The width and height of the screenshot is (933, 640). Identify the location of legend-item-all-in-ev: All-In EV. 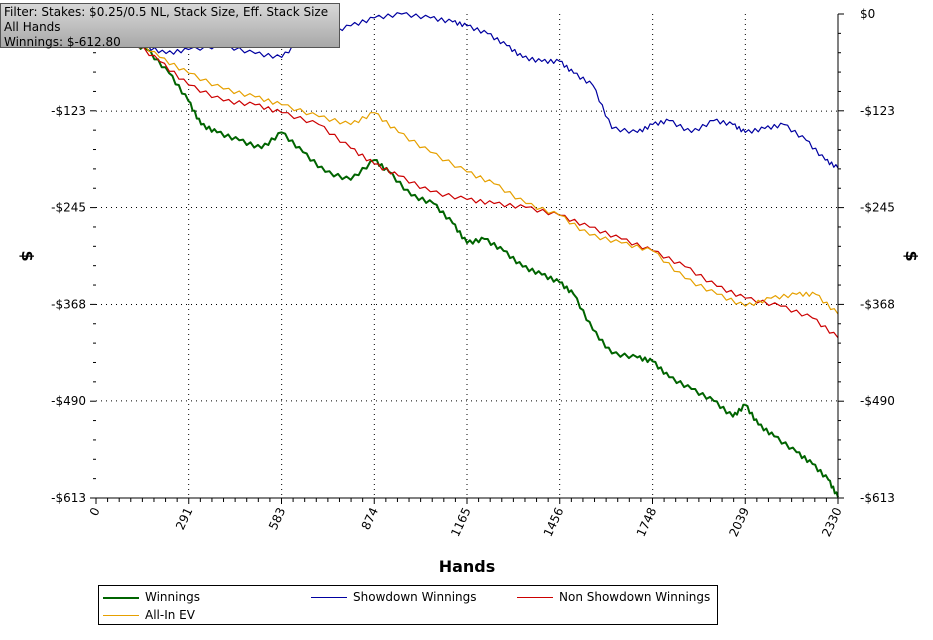
(149, 615).